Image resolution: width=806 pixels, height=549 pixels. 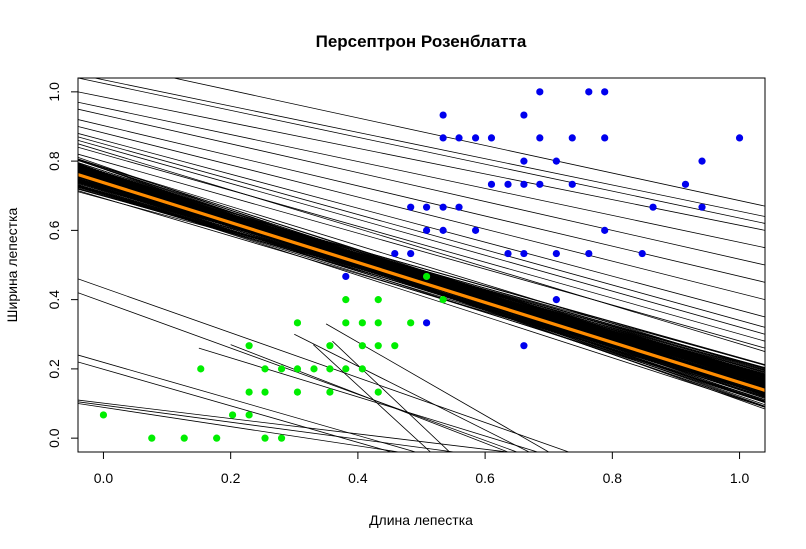 What do you see at coordinates (104, 478) in the screenshot?
I see `x-tick-label: 0.0` at bounding box center [104, 478].